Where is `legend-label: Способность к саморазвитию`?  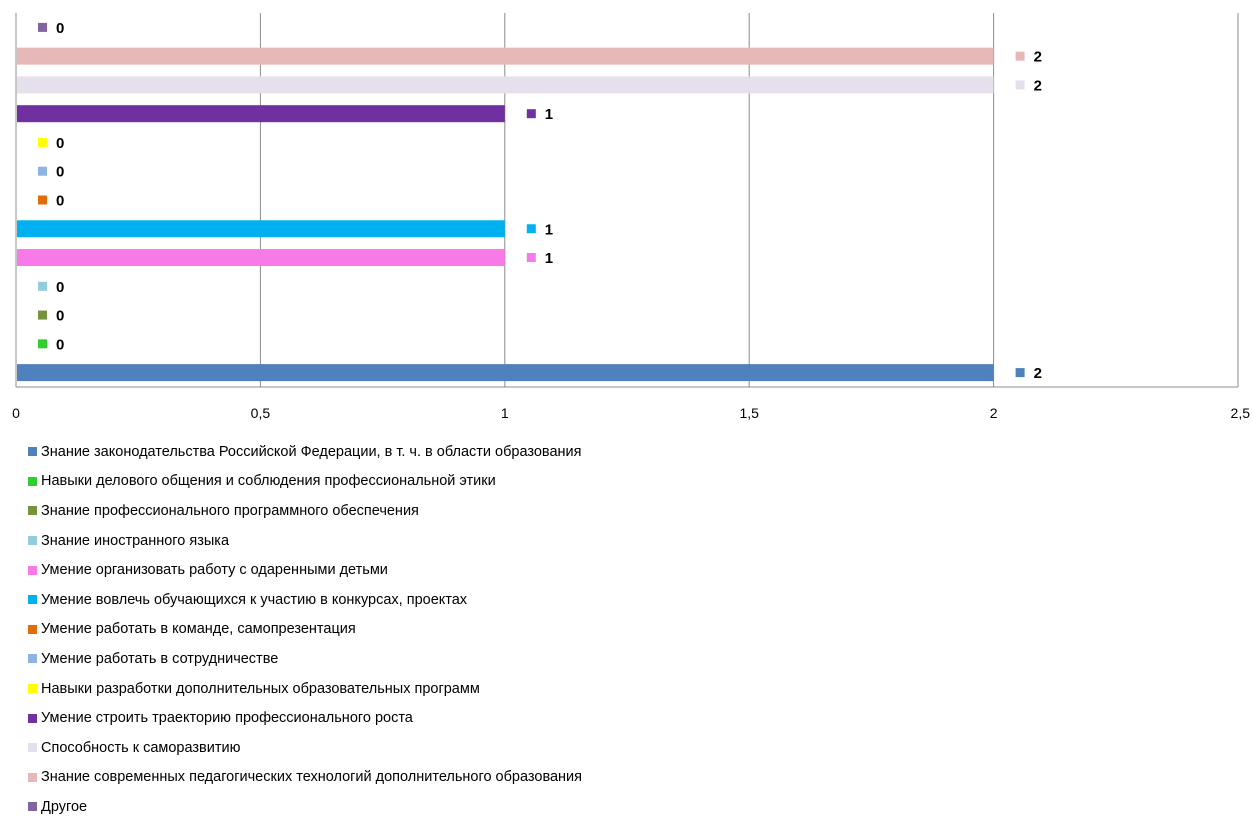
legend-label: Способность к саморазвитию is located at coordinates (141, 747).